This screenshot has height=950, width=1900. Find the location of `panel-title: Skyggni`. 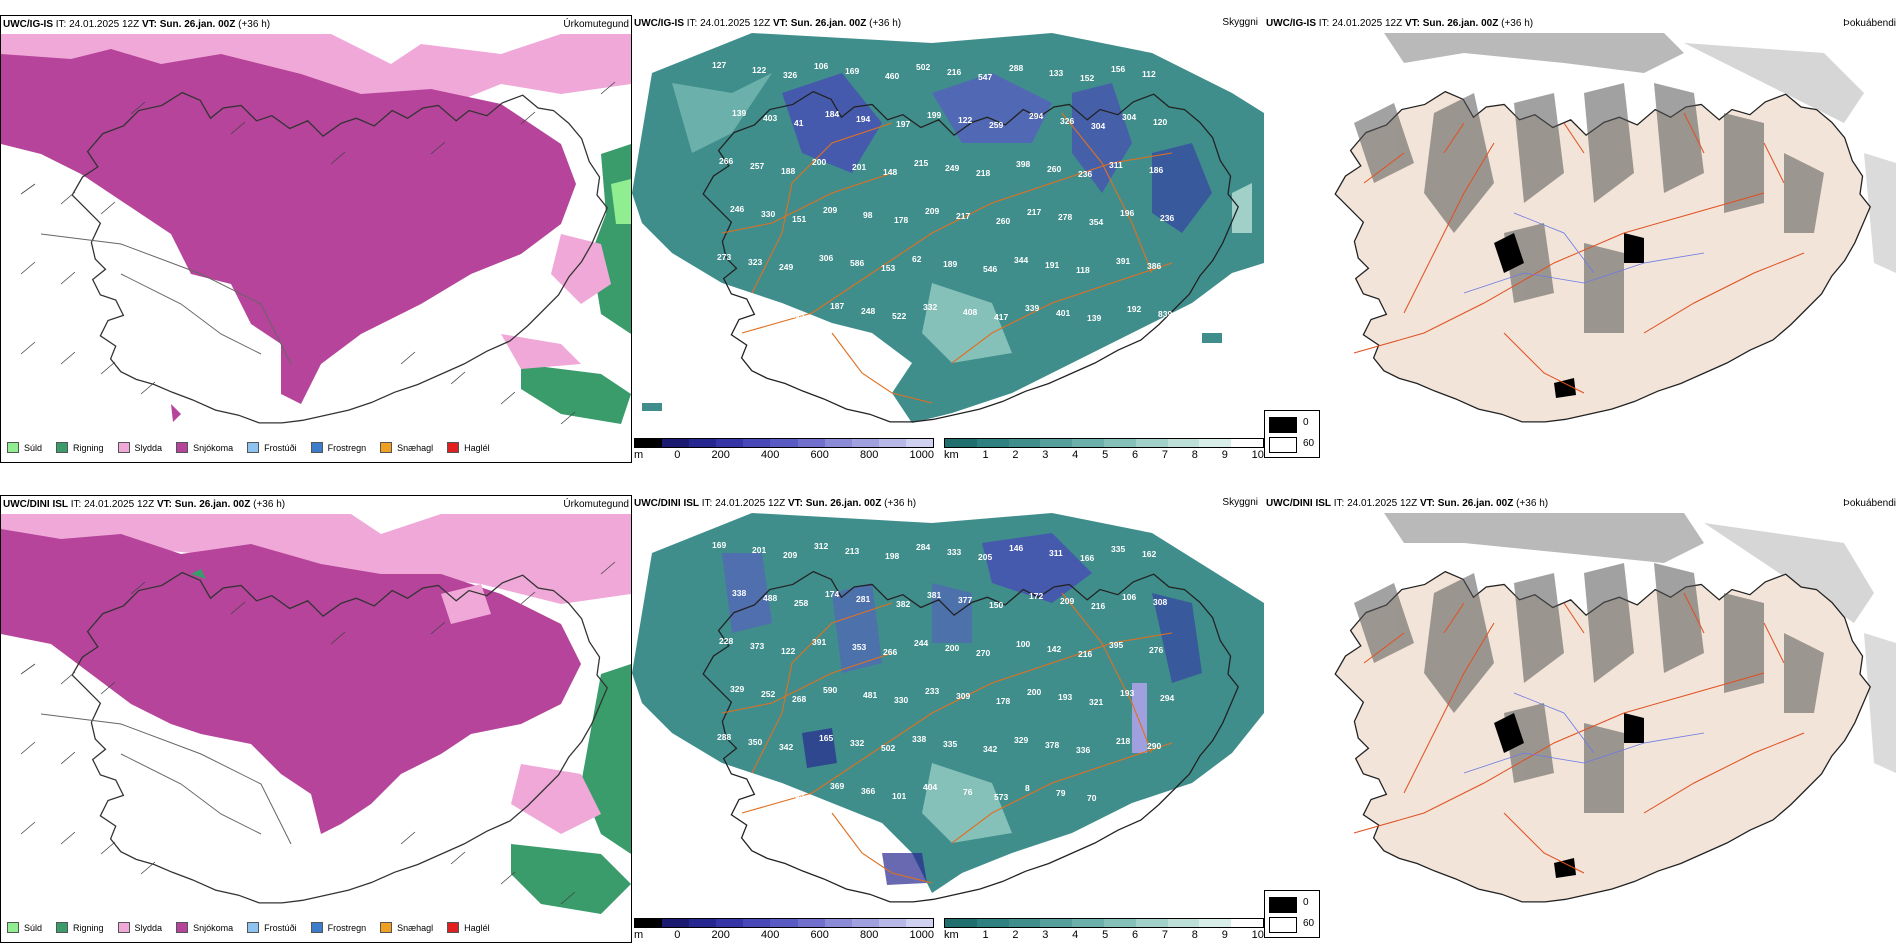

panel-title: Skyggni is located at coordinates (1240, 22).